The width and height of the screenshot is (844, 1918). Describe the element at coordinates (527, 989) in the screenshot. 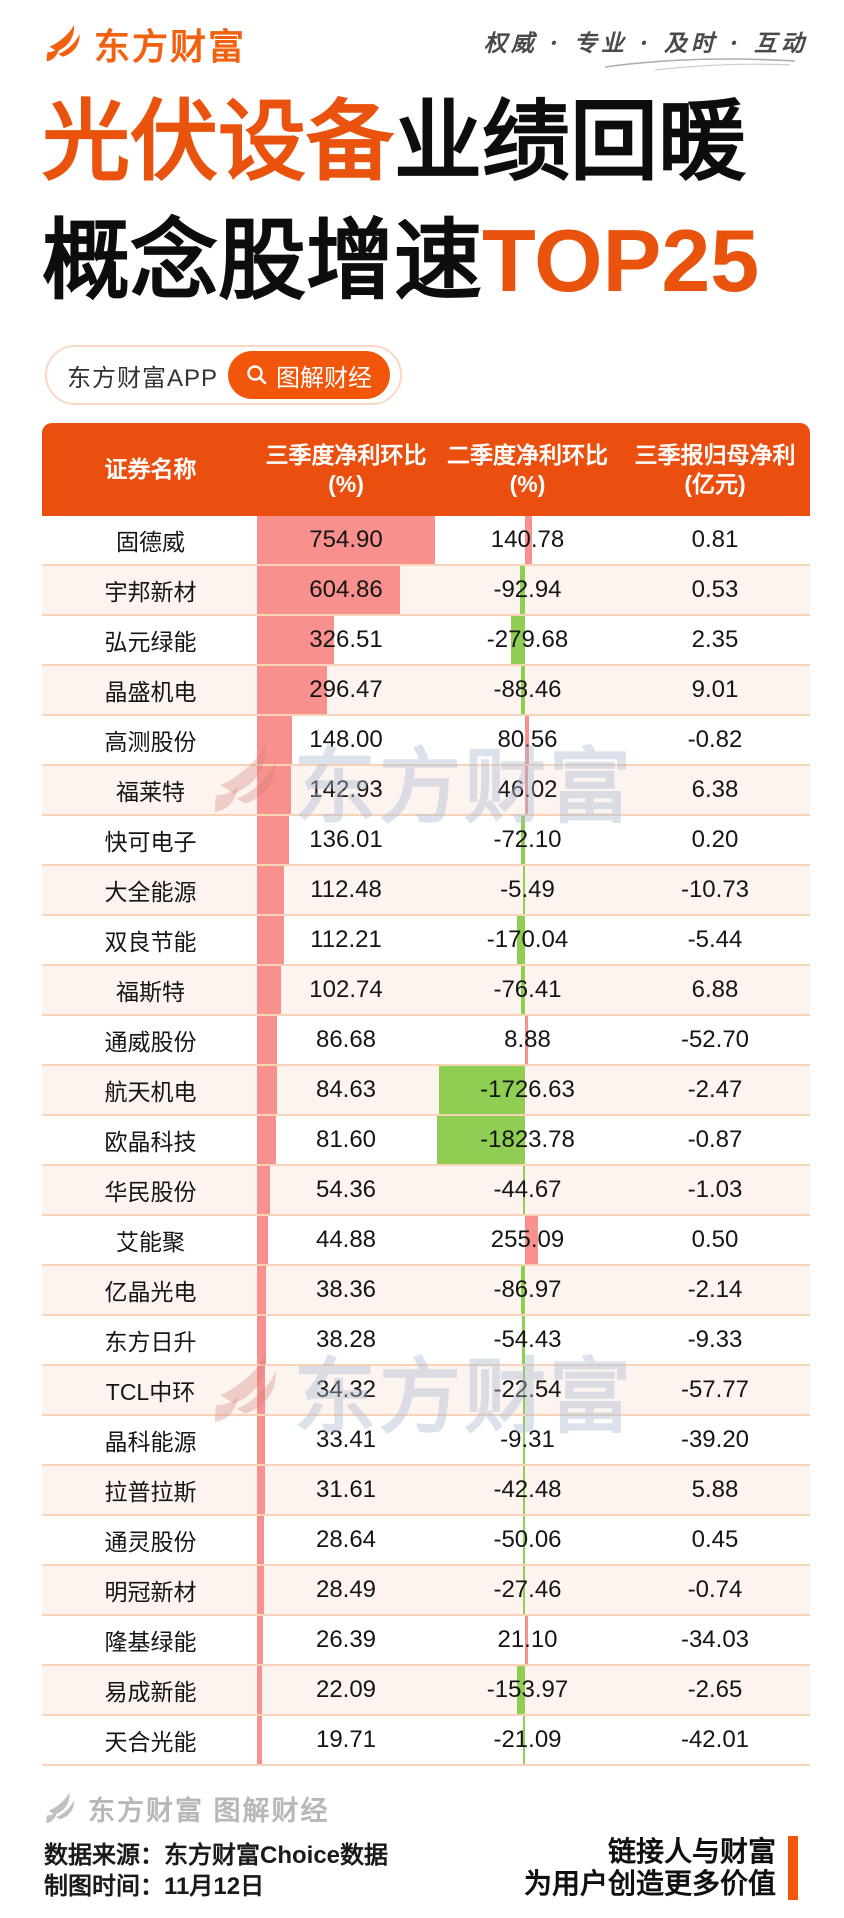

I see `q2-qoq-value: -76.41` at that location.